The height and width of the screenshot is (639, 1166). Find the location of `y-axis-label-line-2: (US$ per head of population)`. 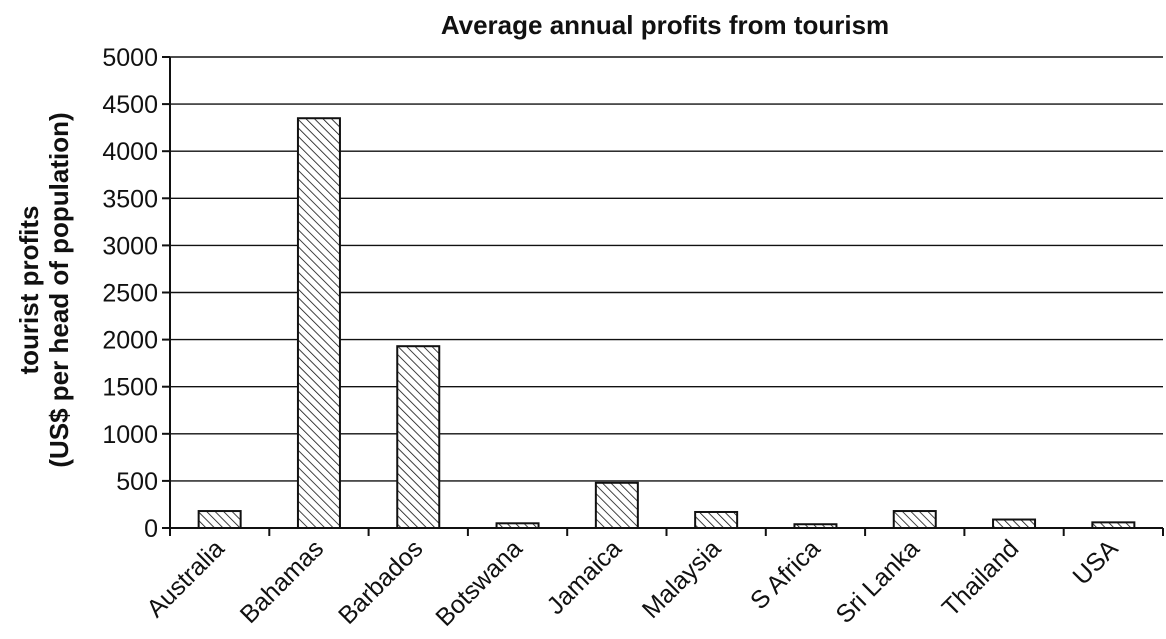

y-axis-label-line-2: (US$ per head of population) is located at coordinates (59, 289).